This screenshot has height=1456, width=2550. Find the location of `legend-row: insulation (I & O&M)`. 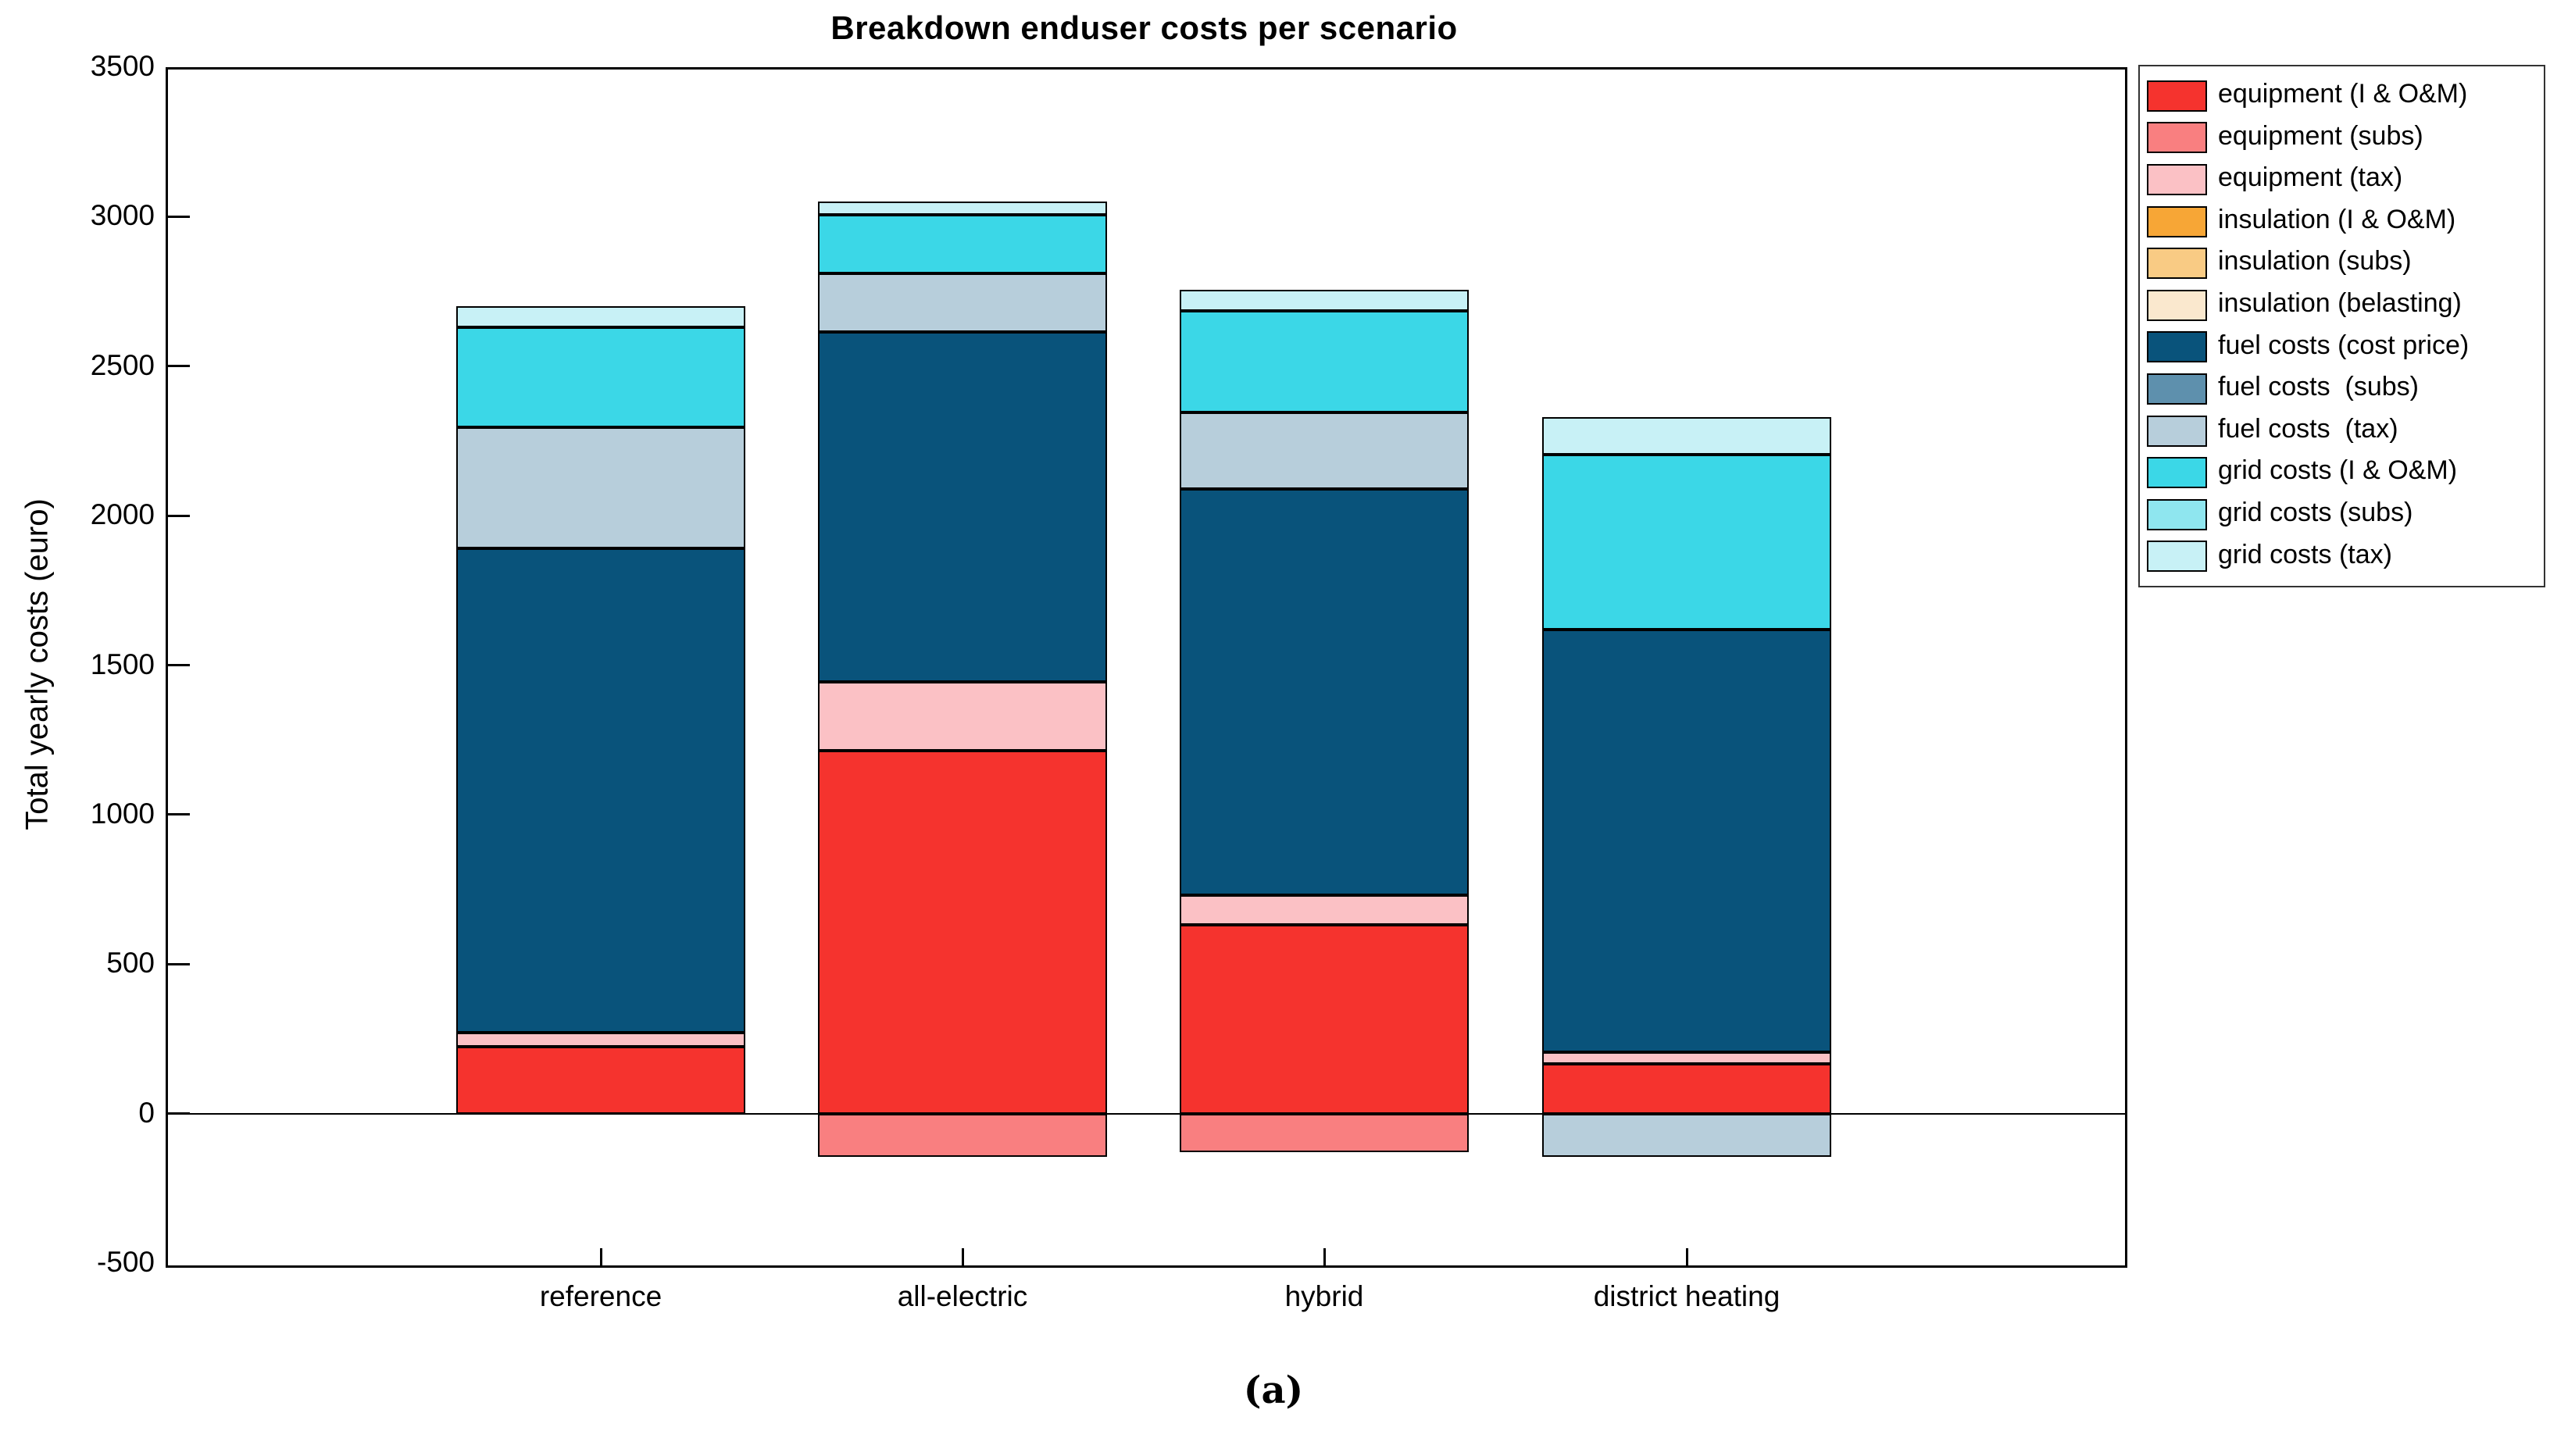

legend-row: insulation (I & O&M) is located at coordinates (2342, 223).